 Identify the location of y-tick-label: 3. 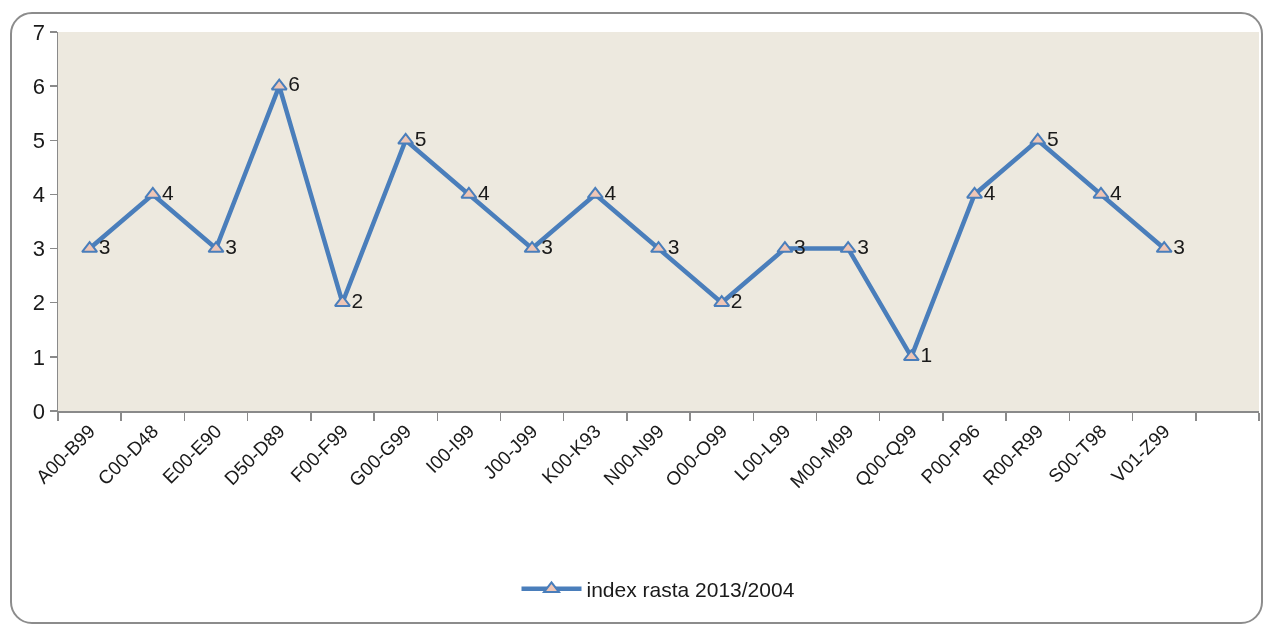
(39, 249).